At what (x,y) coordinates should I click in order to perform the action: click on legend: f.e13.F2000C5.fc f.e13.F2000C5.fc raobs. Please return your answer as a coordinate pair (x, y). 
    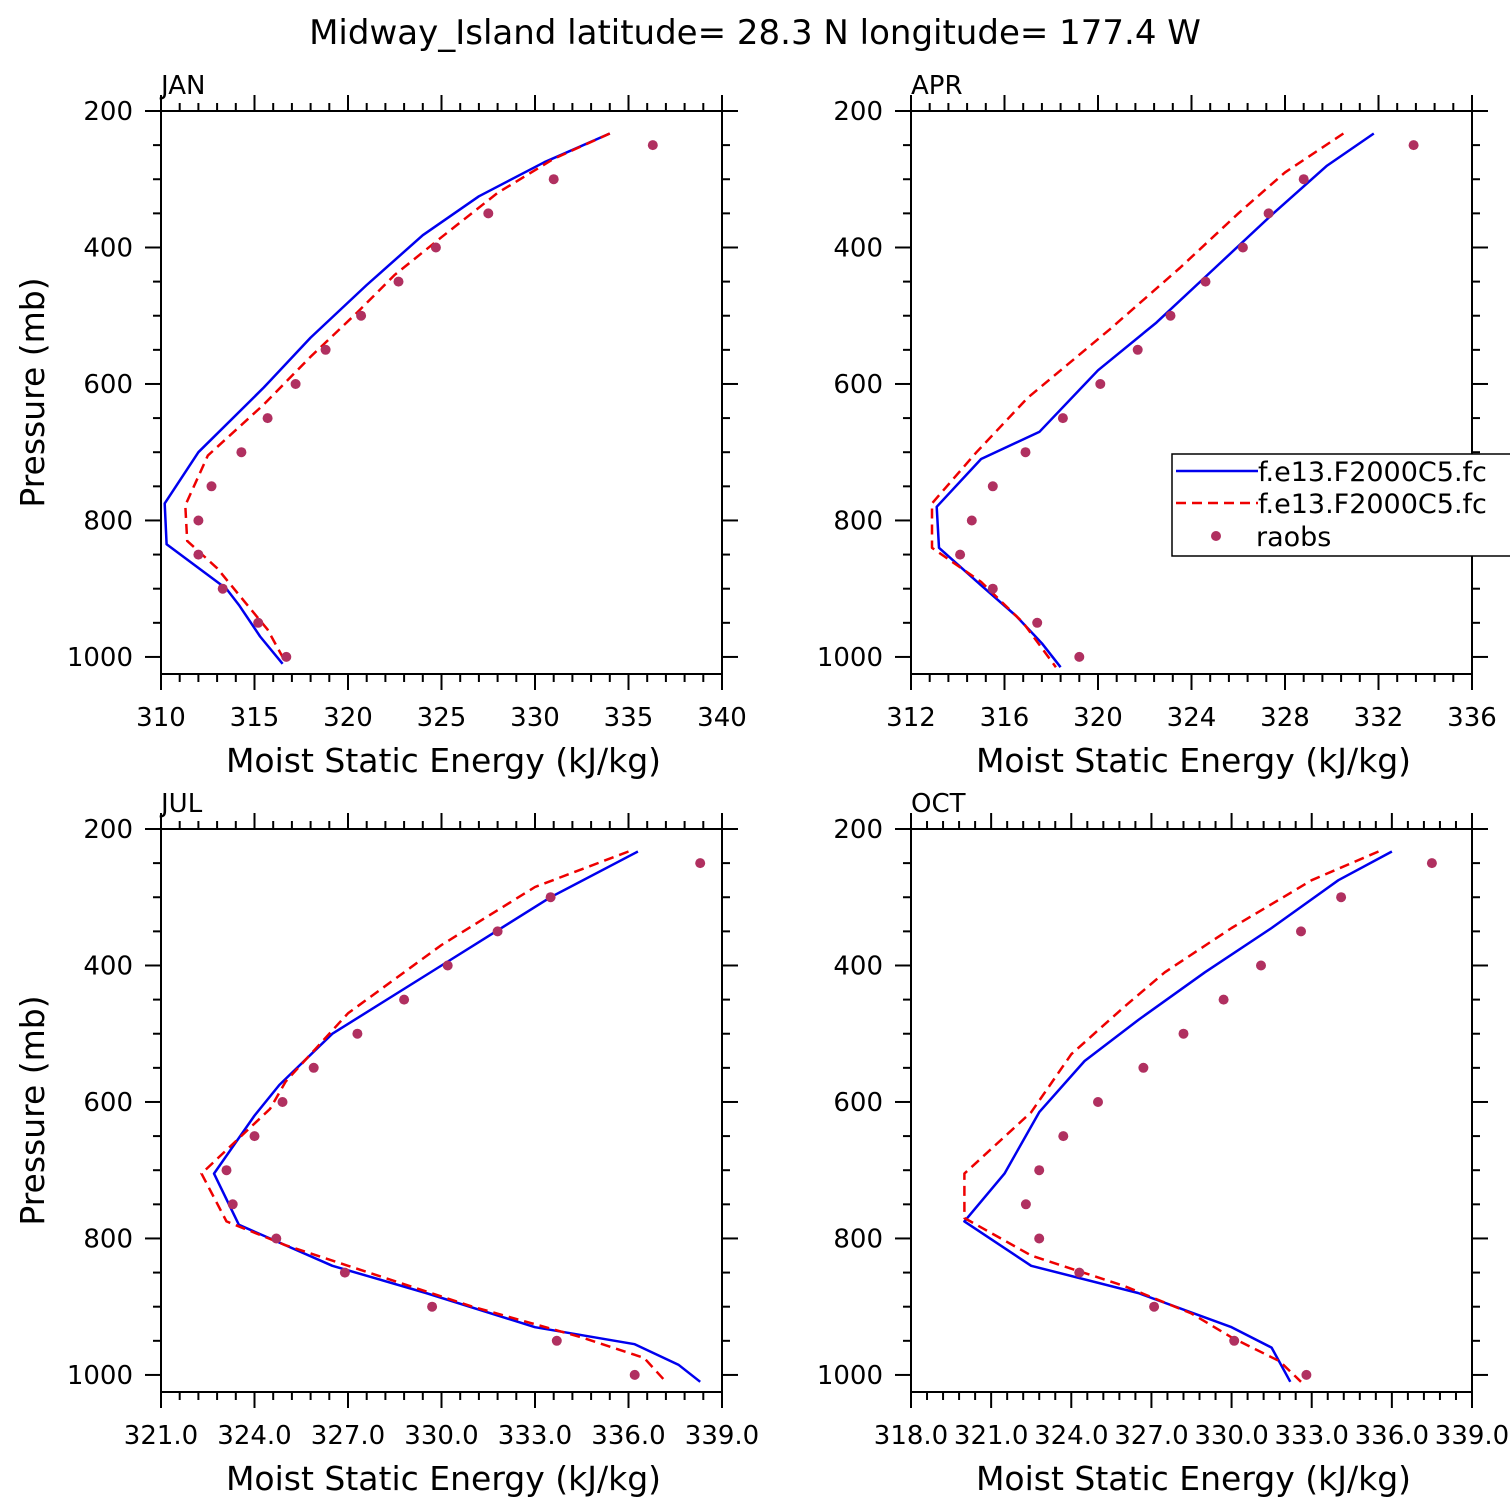
    Looking at the image, I should click on (1340, 505).